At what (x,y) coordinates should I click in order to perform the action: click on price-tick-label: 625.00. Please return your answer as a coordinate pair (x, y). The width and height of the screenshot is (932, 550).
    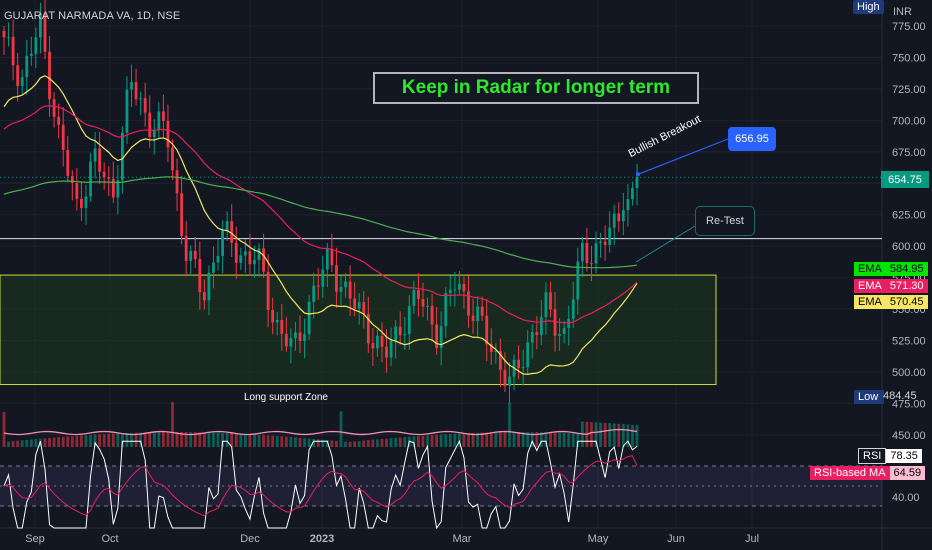
    Looking at the image, I should click on (909, 216).